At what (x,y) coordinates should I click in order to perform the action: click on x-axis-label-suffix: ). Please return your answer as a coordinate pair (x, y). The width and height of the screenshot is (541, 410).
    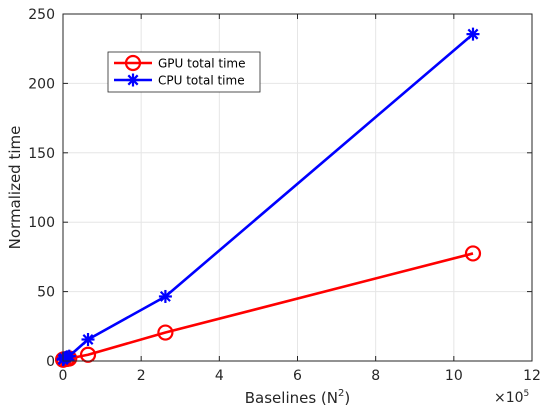
    Looking at the image, I should click on (347, 398).